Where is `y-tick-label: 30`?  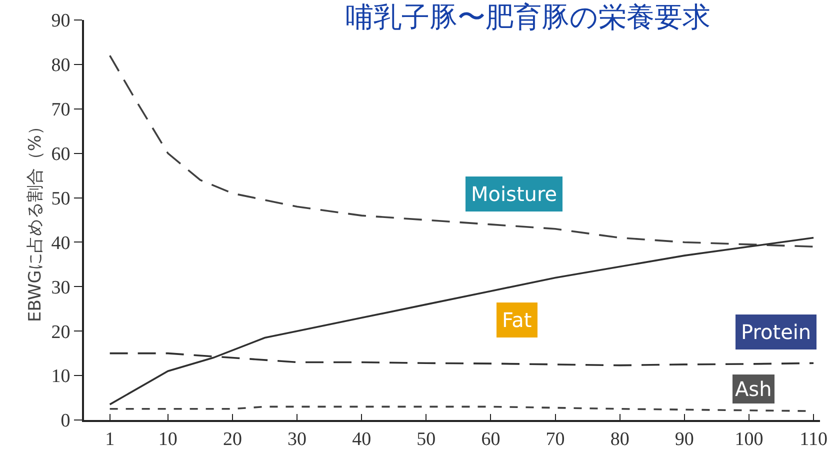 y-tick-label: 30 is located at coordinates (60, 287).